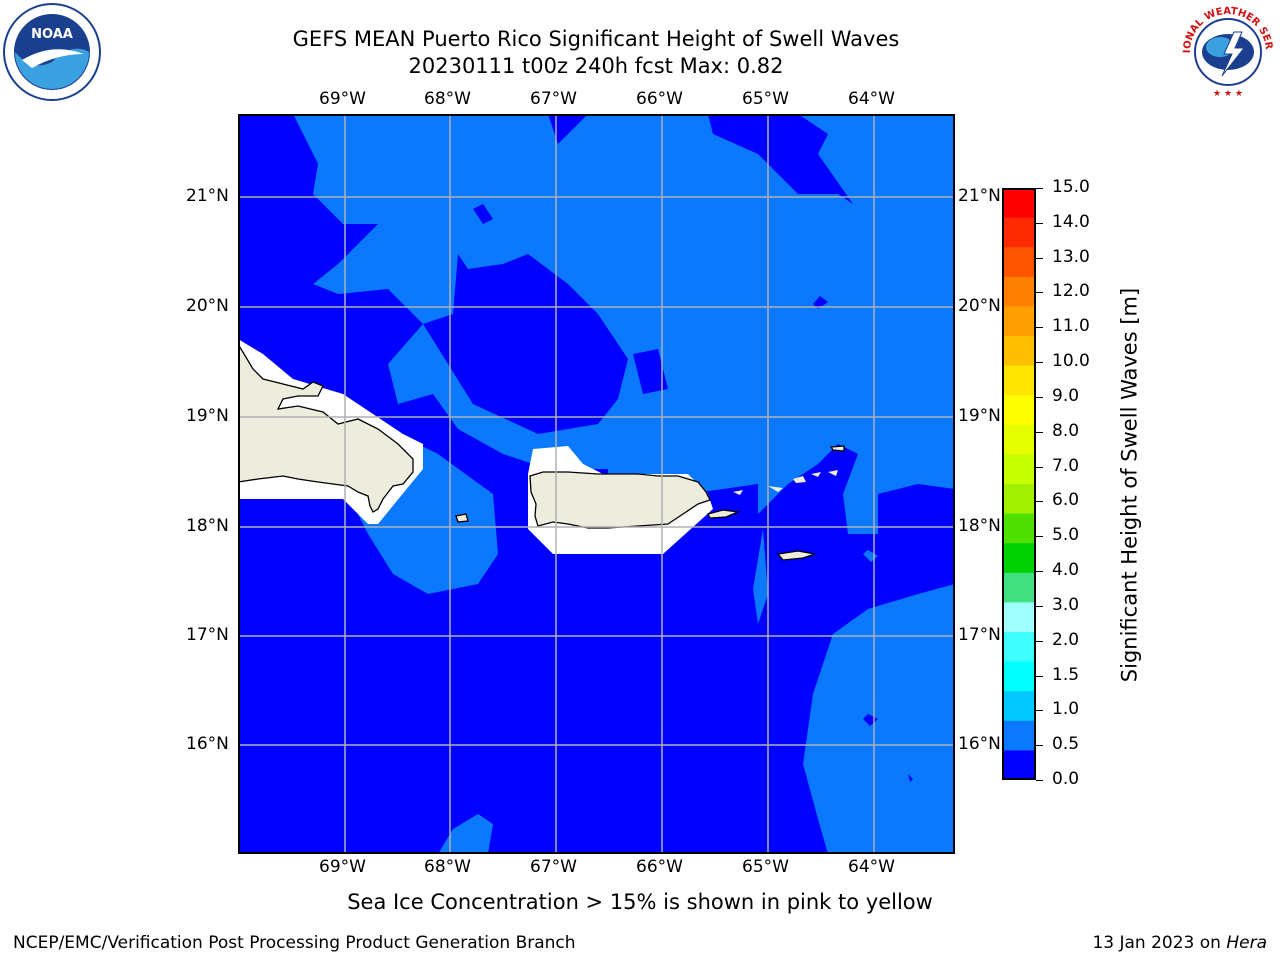 The height and width of the screenshot is (960, 1280). Describe the element at coordinates (1066, 570) in the screenshot. I see `colorbar-tick-label: 4.0` at that location.